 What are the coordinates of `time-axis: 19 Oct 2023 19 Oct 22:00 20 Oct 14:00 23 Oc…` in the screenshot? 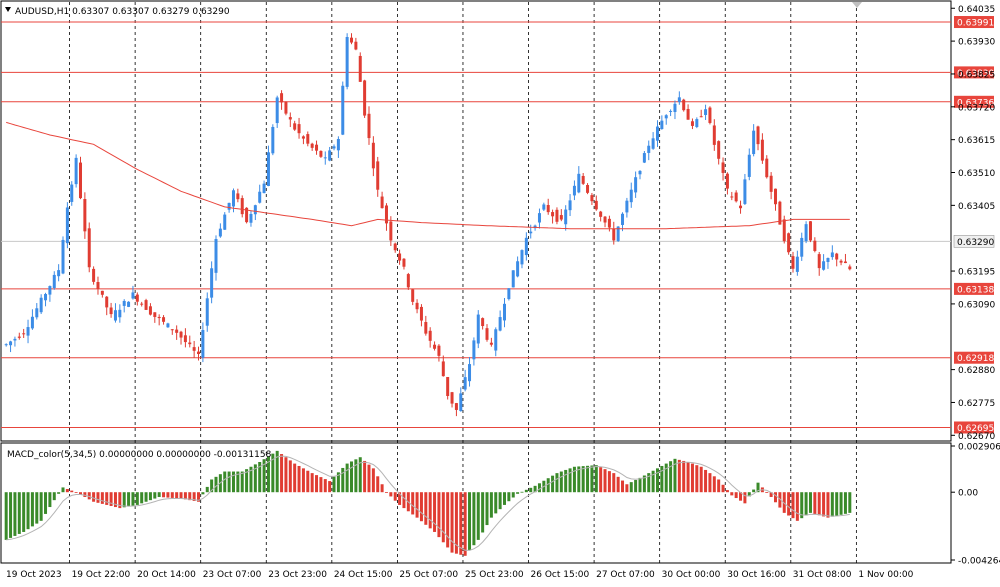 It's located at (460, 575).